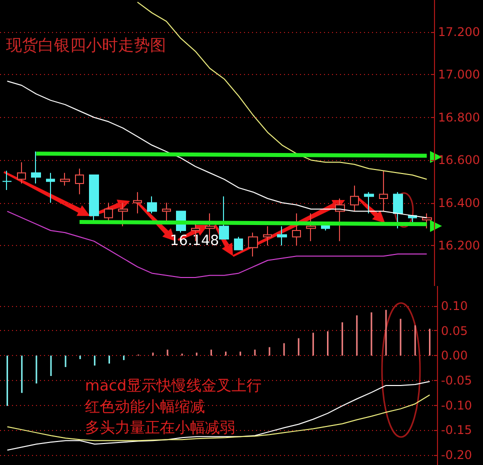 The width and height of the screenshot is (483, 465). What do you see at coordinates (194, 241) in the screenshot?
I see `annotation: 16.148` at bounding box center [194, 241].